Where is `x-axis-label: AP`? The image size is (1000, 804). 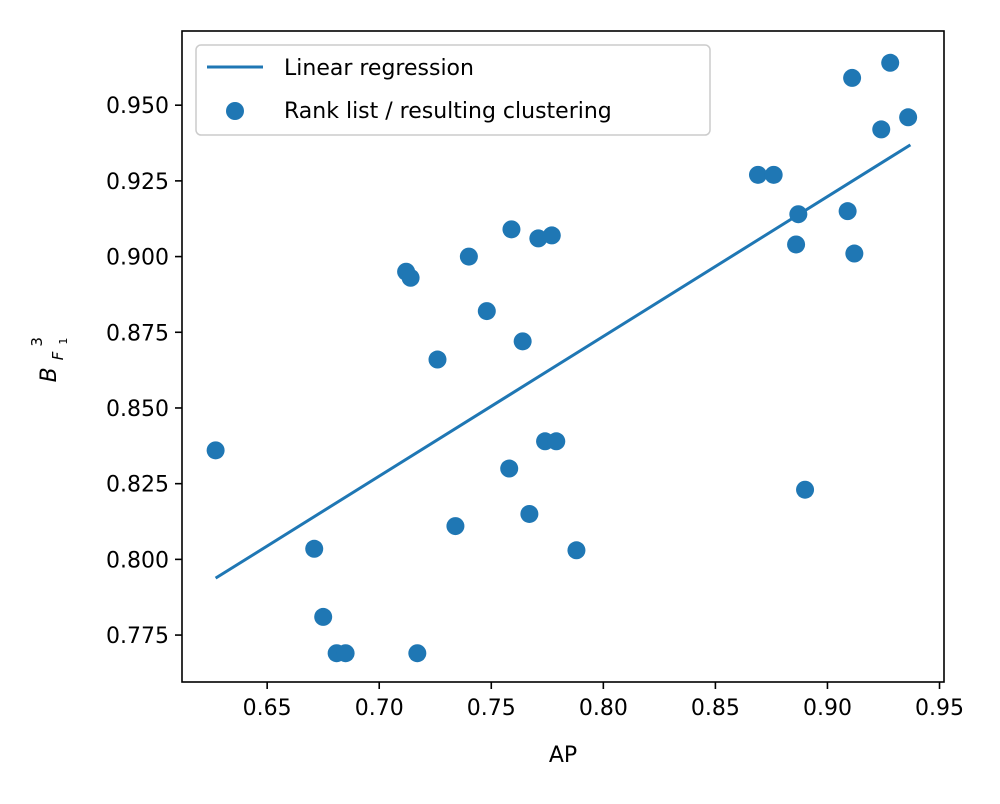
x-axis-label: AP is located at coordinates (563, 755).